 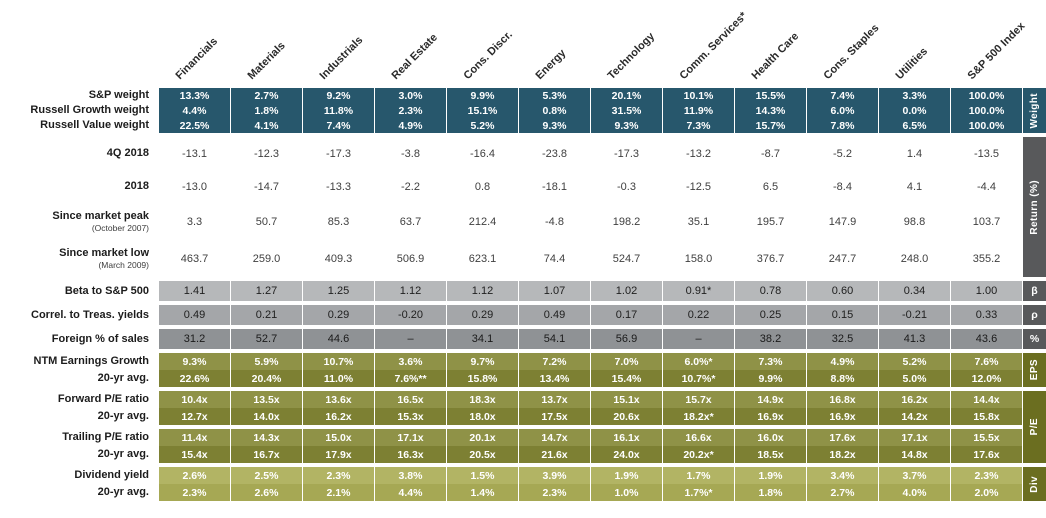 What do you see at coordinates (914, 475) in the screenshot?
I see `cell-utilities: 3.7%` at bounding box center [914, 475].